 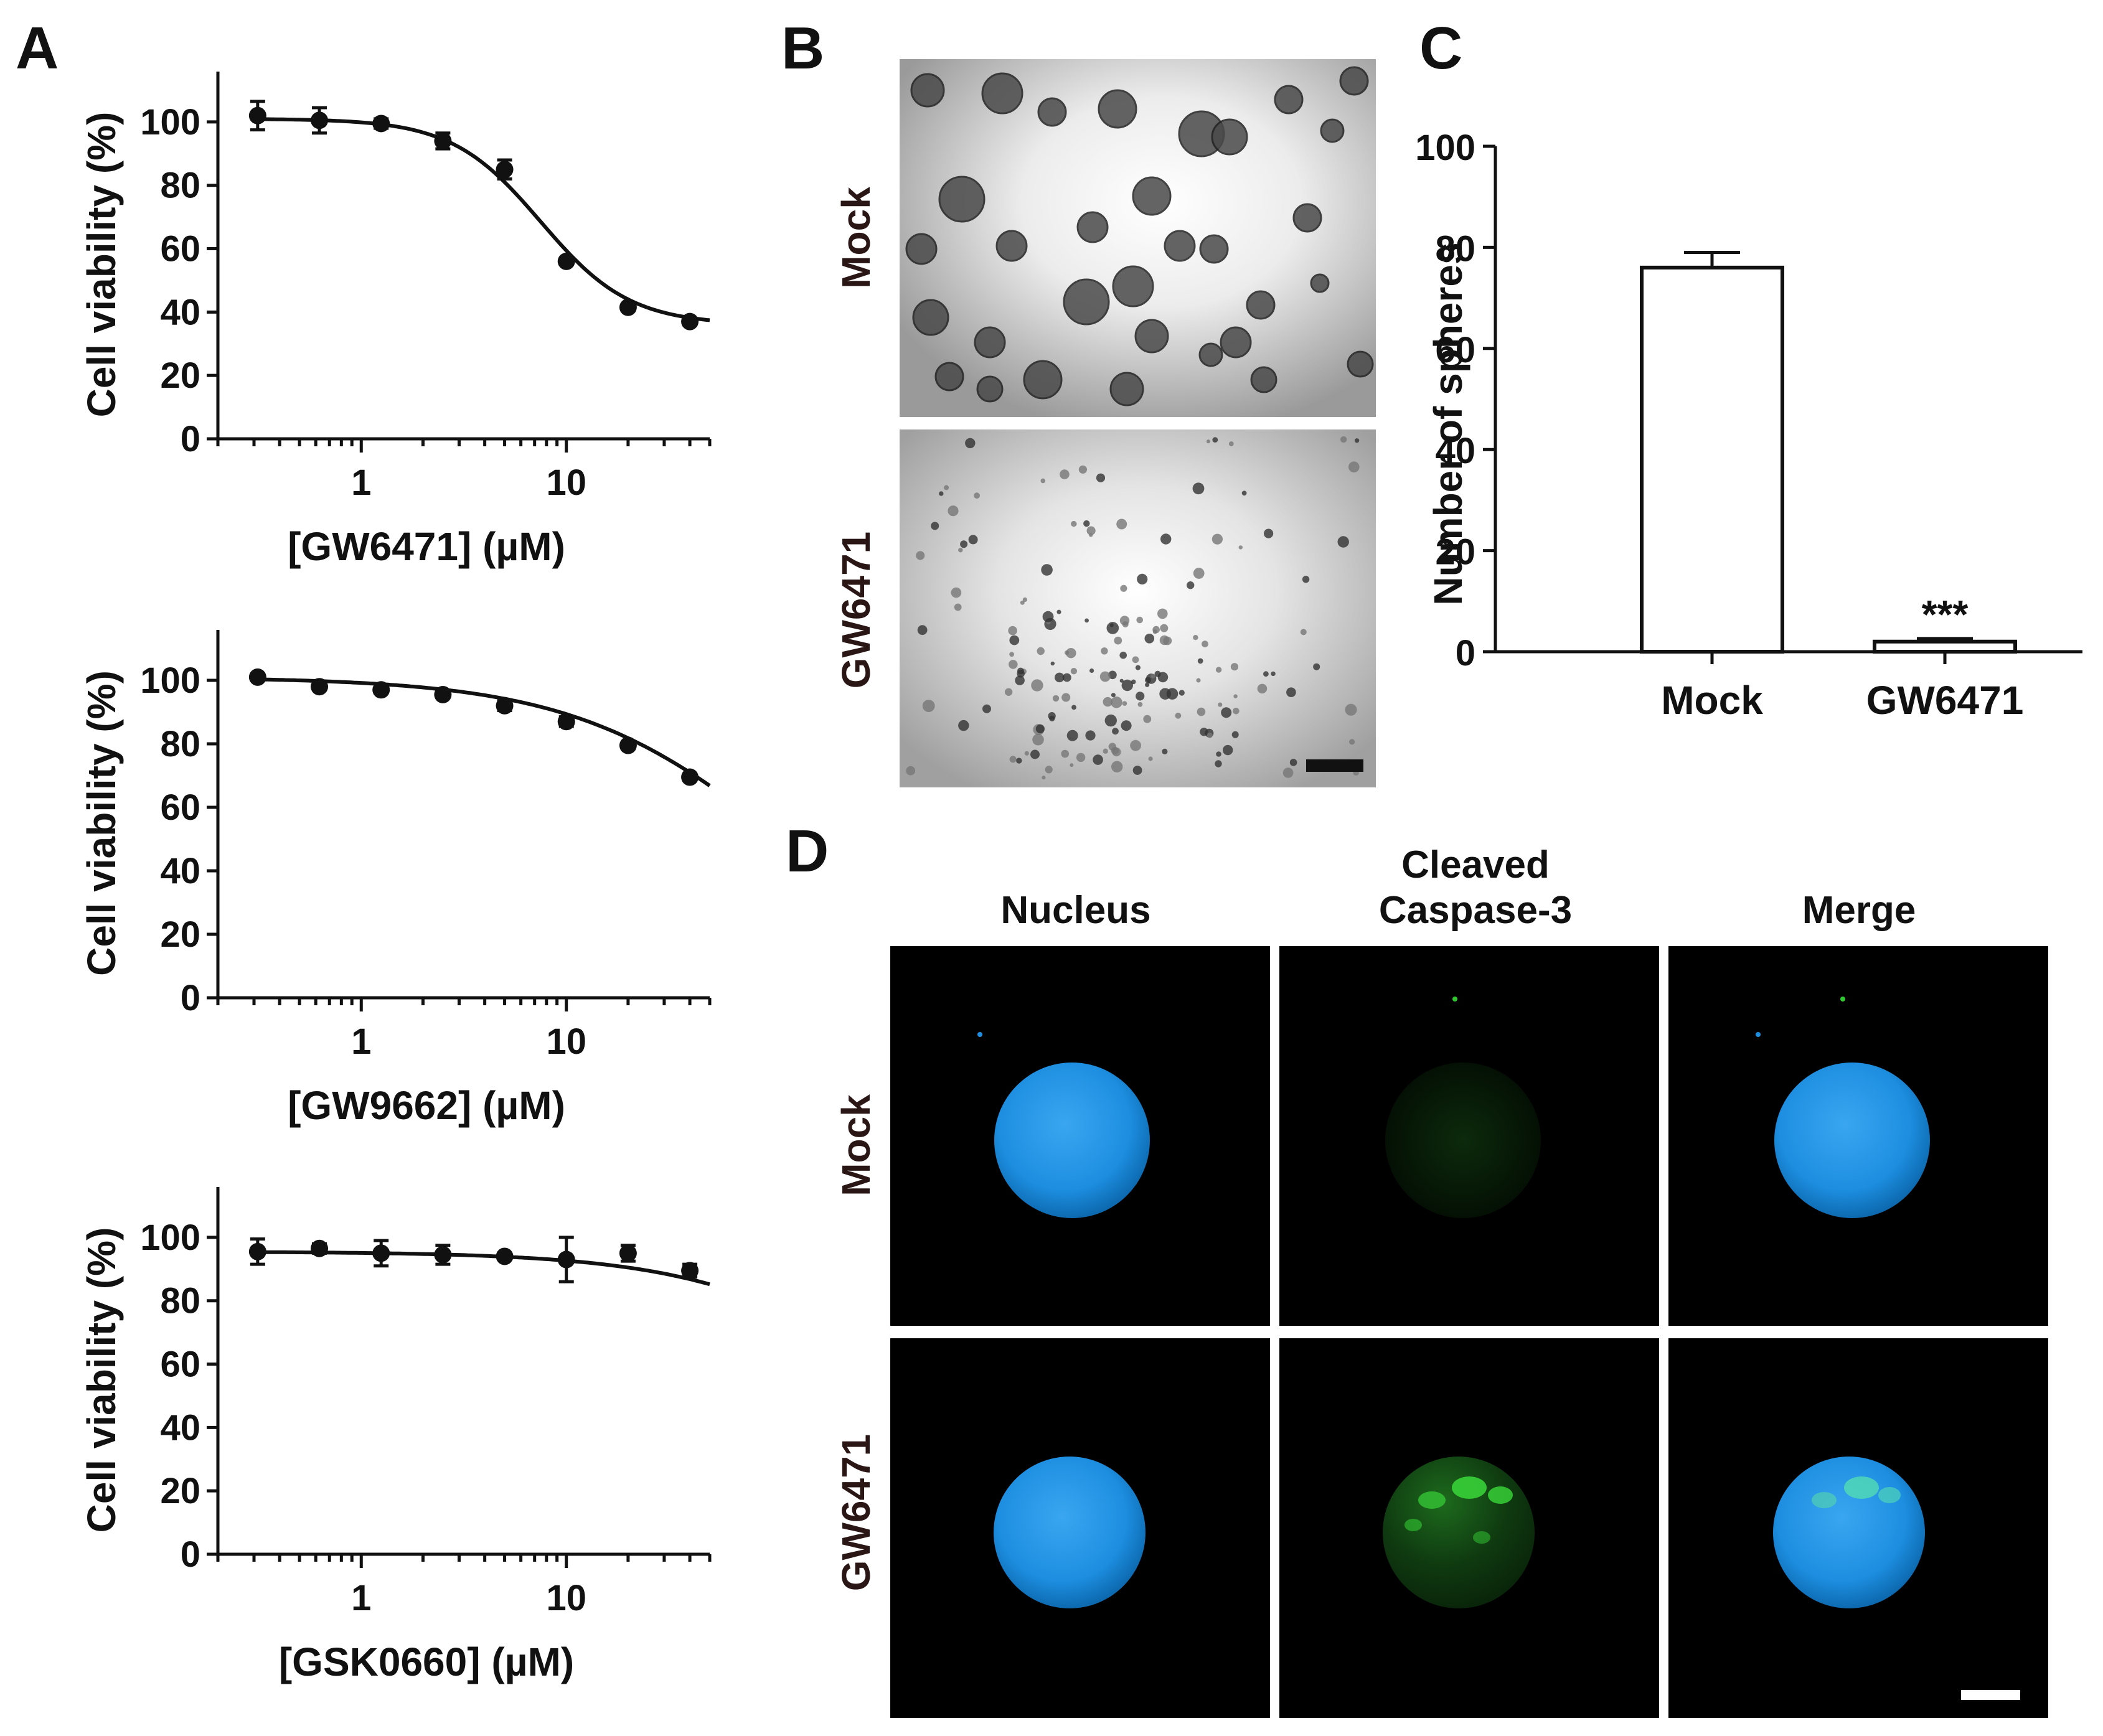 I want to click on y-tick-label: 0, so click(x=1465, y=653).